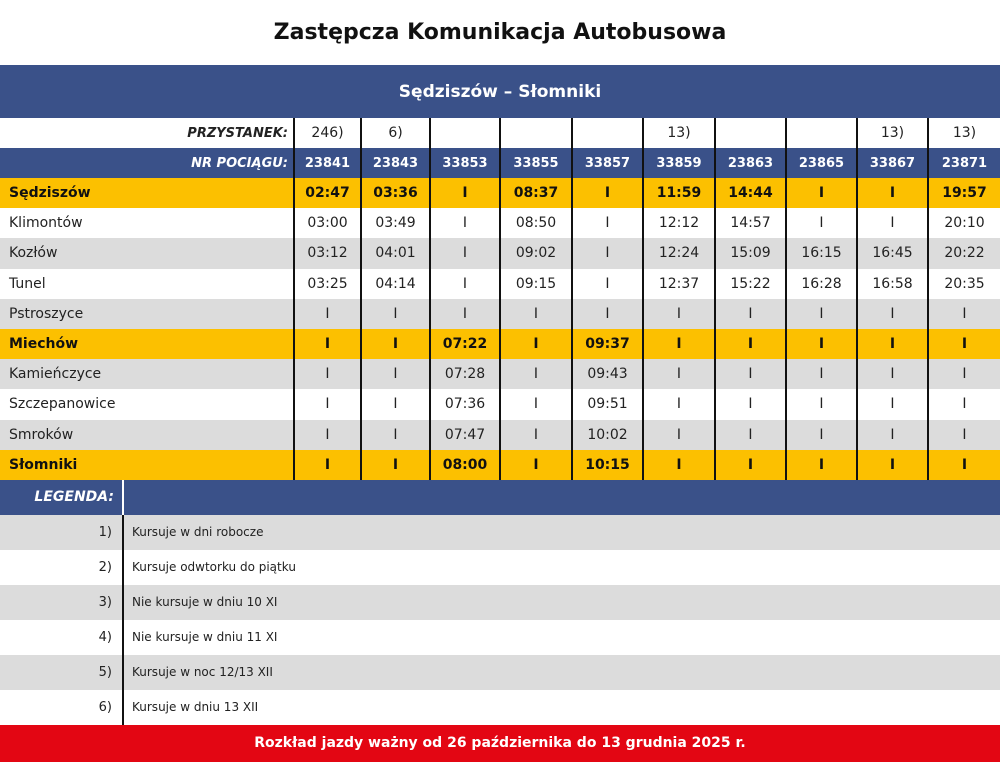 The width and height of the screenshot is (1000, 762). I want to click on stop-row: Kamieńczyce I I 07:28 I 09:43 I I I I I, so click(500, 374).